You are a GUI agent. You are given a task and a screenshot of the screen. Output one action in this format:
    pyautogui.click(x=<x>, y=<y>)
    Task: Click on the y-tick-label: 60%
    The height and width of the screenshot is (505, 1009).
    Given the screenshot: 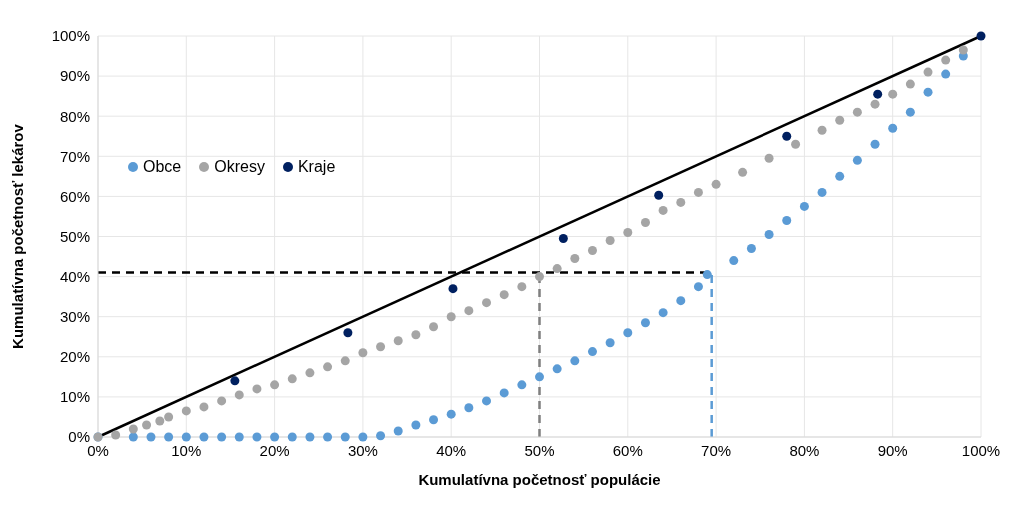 What is the action you would take?
    pyautogui.click(x=74, y=196)
    